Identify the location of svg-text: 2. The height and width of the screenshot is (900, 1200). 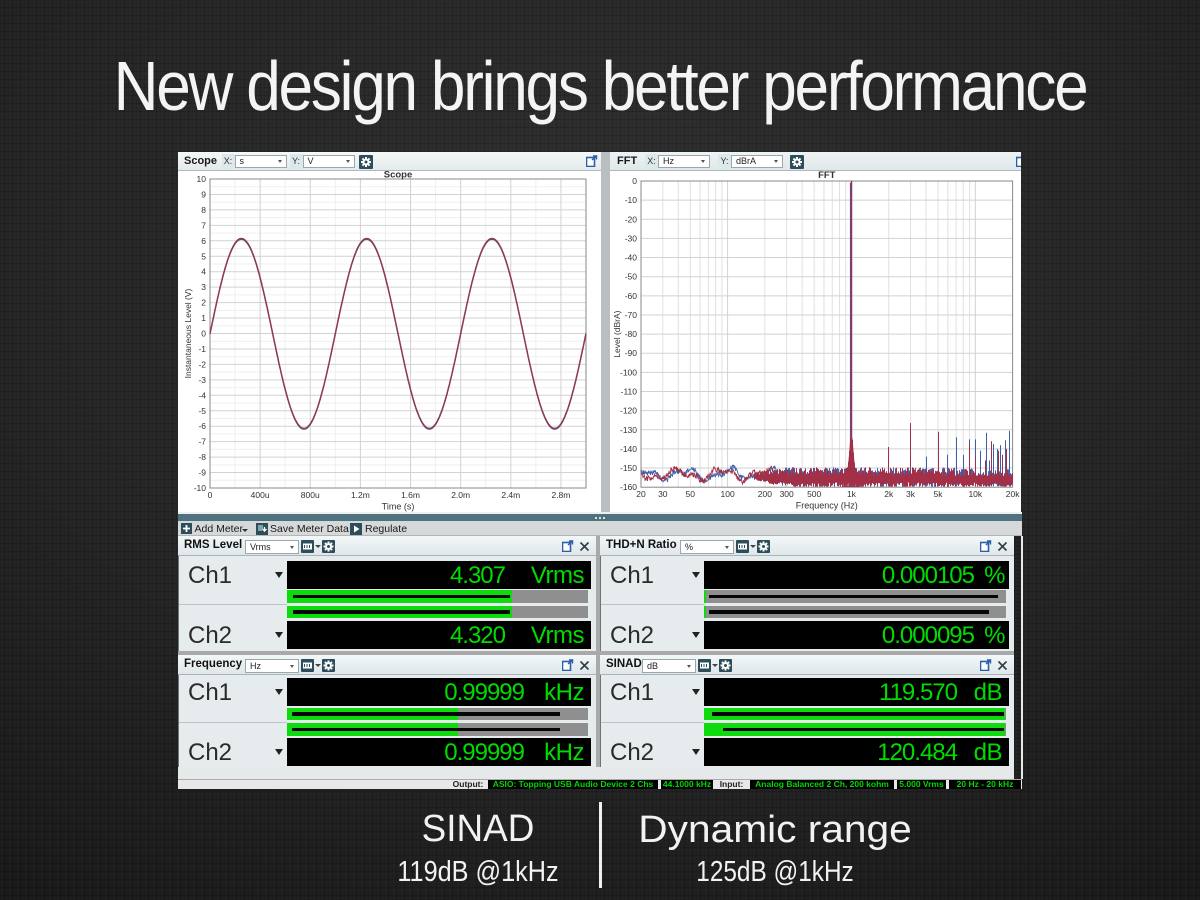
(203, 303).